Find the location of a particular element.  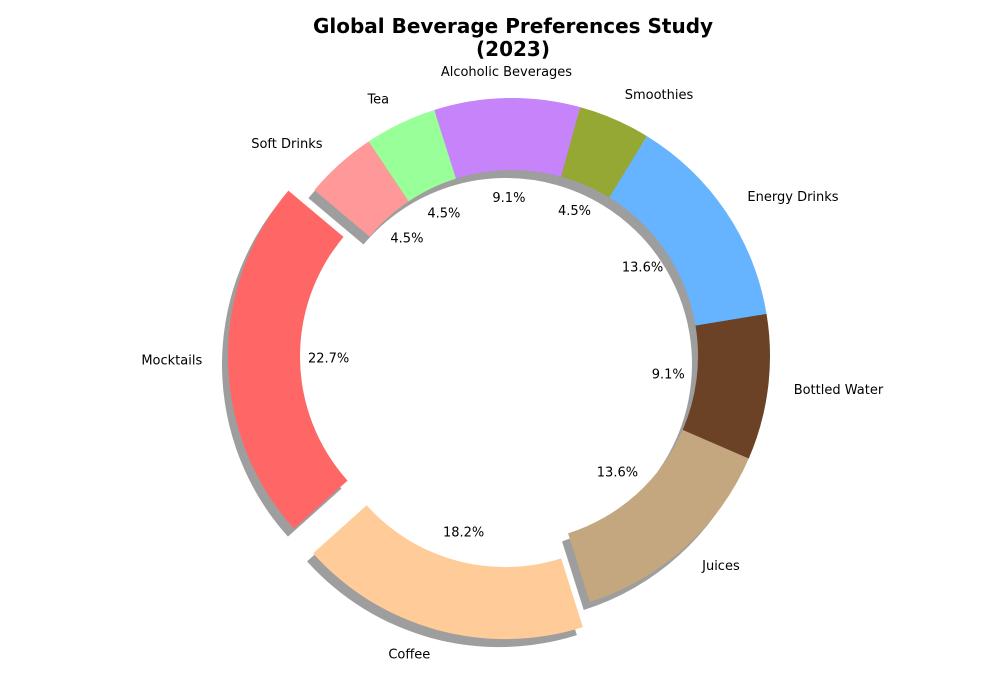

slice-soft-drinks is located at coordinates (361, 189).